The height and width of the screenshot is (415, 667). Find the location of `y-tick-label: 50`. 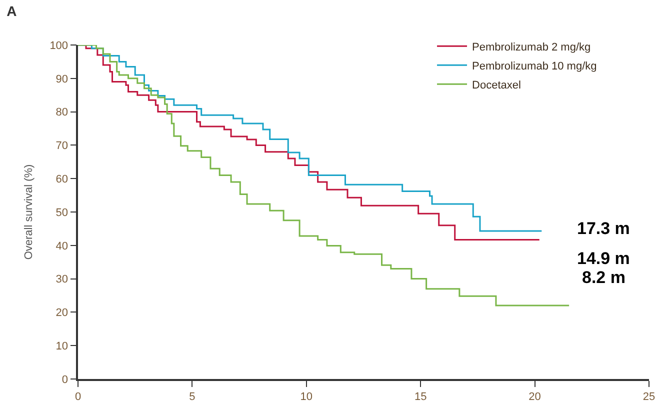

y-tick-label: 50 is located at coordinates (62, 212).